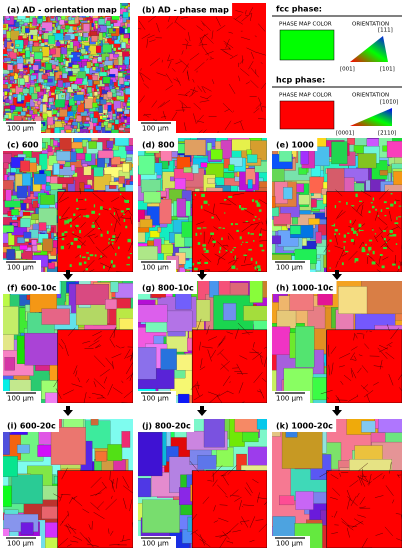 The width and height of the screenshot is (406, 550). Describe the element at coordinates (387, 134) in the screenshot. I see `pole-label: [2̄110]` at that location.